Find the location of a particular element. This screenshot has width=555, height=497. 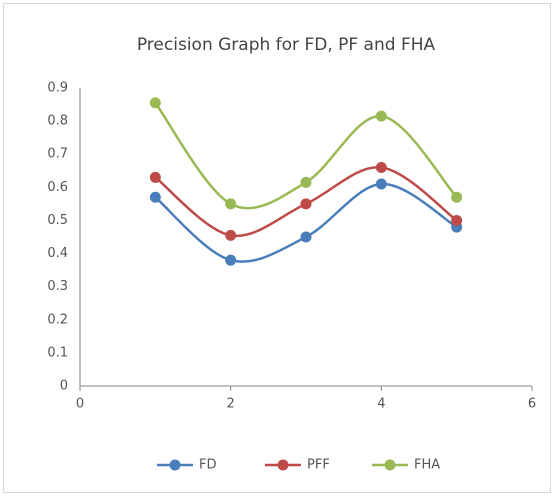

y-tick-label: 0.2 is located at coordinates (57, 319).